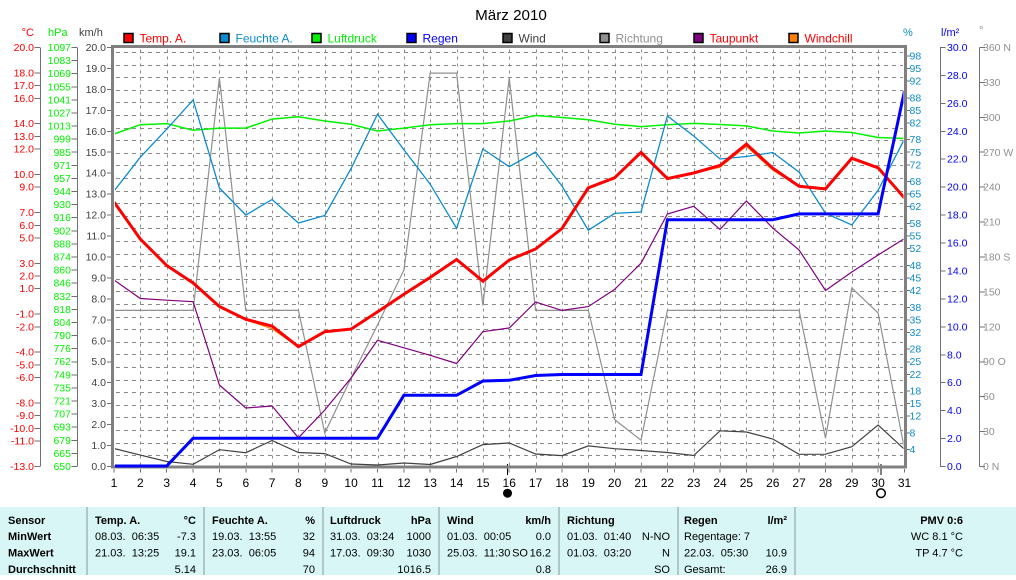 Image resolution: width=1016 pixels, height=580 pixels. What do you see at coordinates (62, 231) in the screenshot?
I see `svg-text: 902` at bounding box center [62, 231].